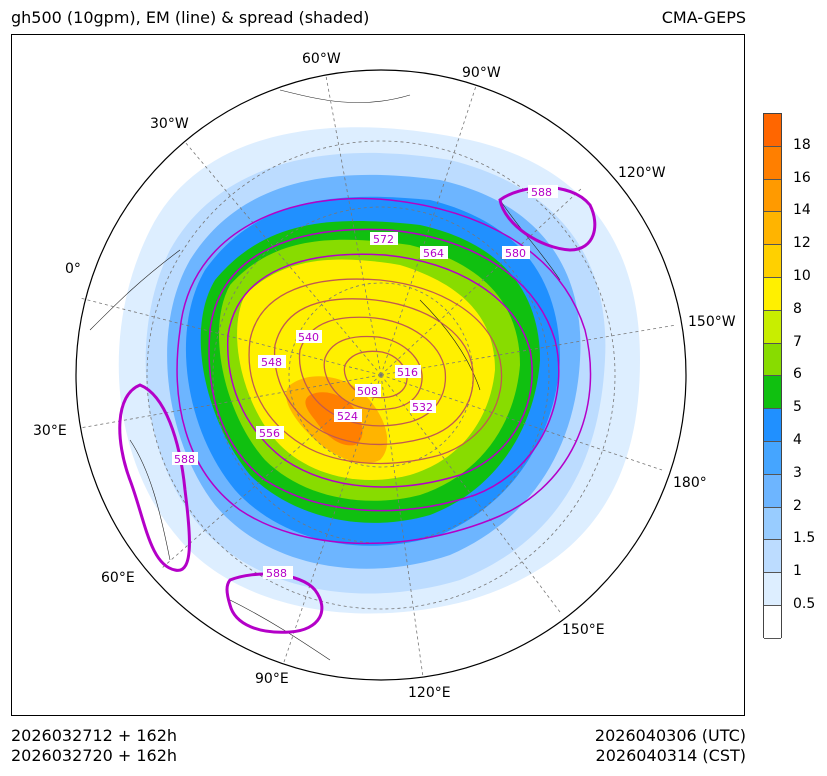  I want to click on colorbar, so click(772, 376).